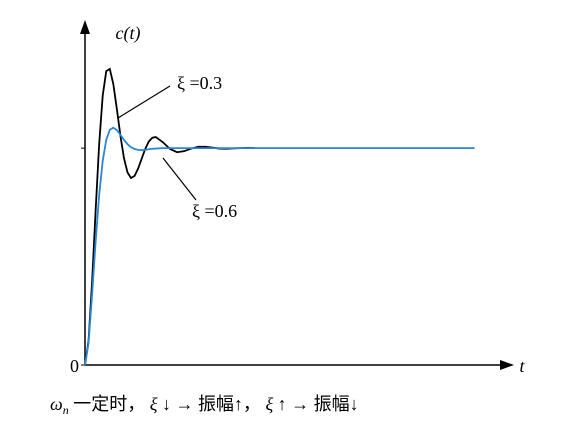 The height and width of the screenshot is (426, 561). Describe the element at coordinates (56, 404) in the screenshot. I see `caption-part: ω` at that location.